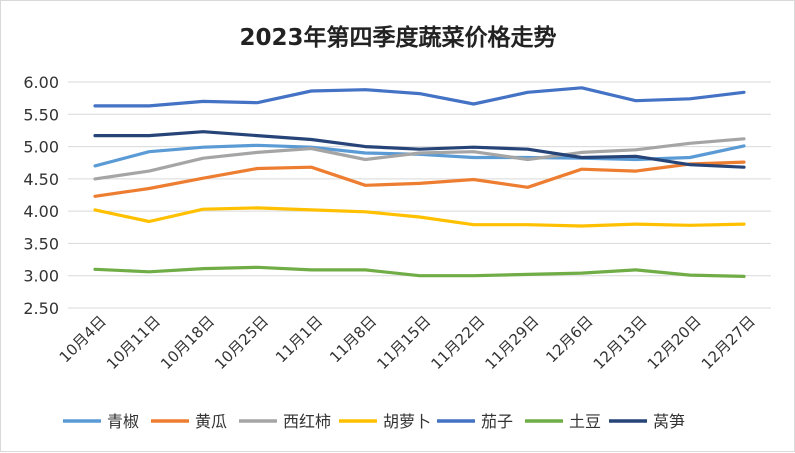  Describe the element at coordinates (41, 179) in the screenshot. I see `y-tick-label: 4.50` at that location.